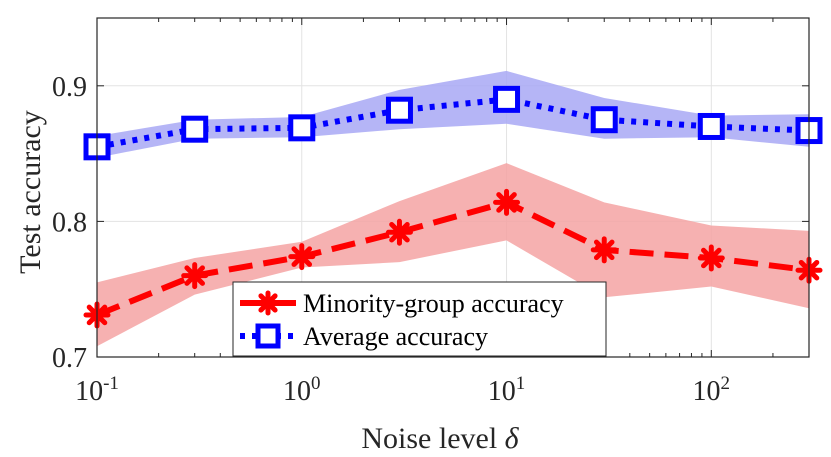 The image size is (831, 457). What do you see at coordinates (316, 383) in the screenshot?
I see `x-tick-label-exponent: 0` at bounding box center [316, 383].